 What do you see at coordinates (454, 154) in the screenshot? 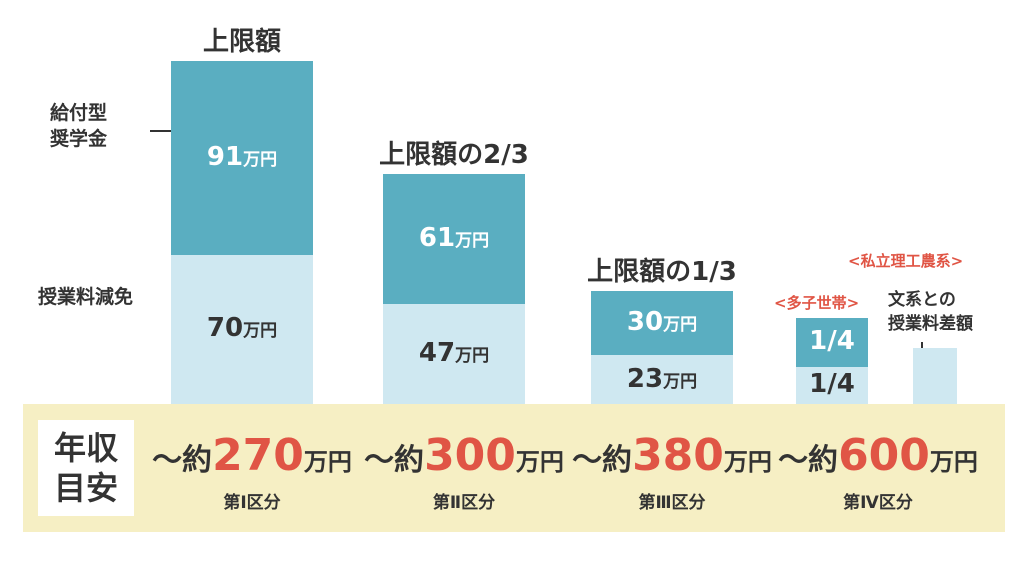
I see `bar-top-label: 上限額の2/3` at bounding box center [454, 154].